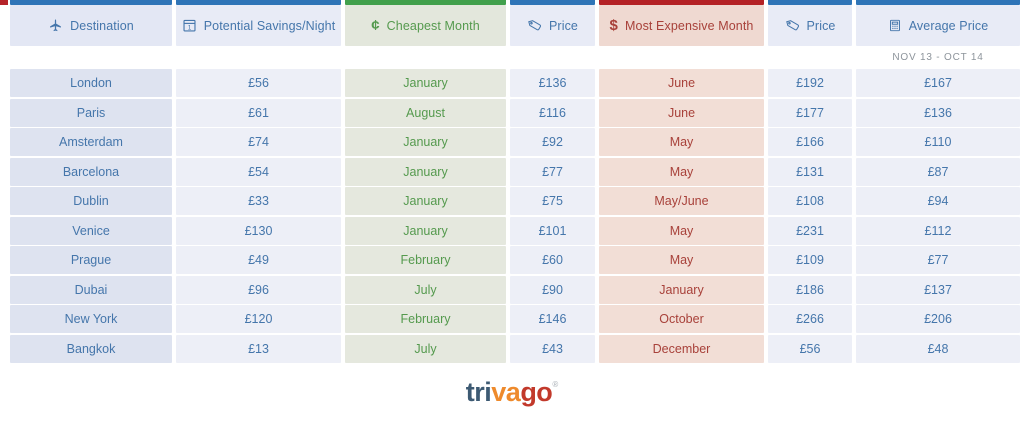 The width and height of the screenshot is (1024, 425). I want to click on left-edge-accent, so click(4, 2).